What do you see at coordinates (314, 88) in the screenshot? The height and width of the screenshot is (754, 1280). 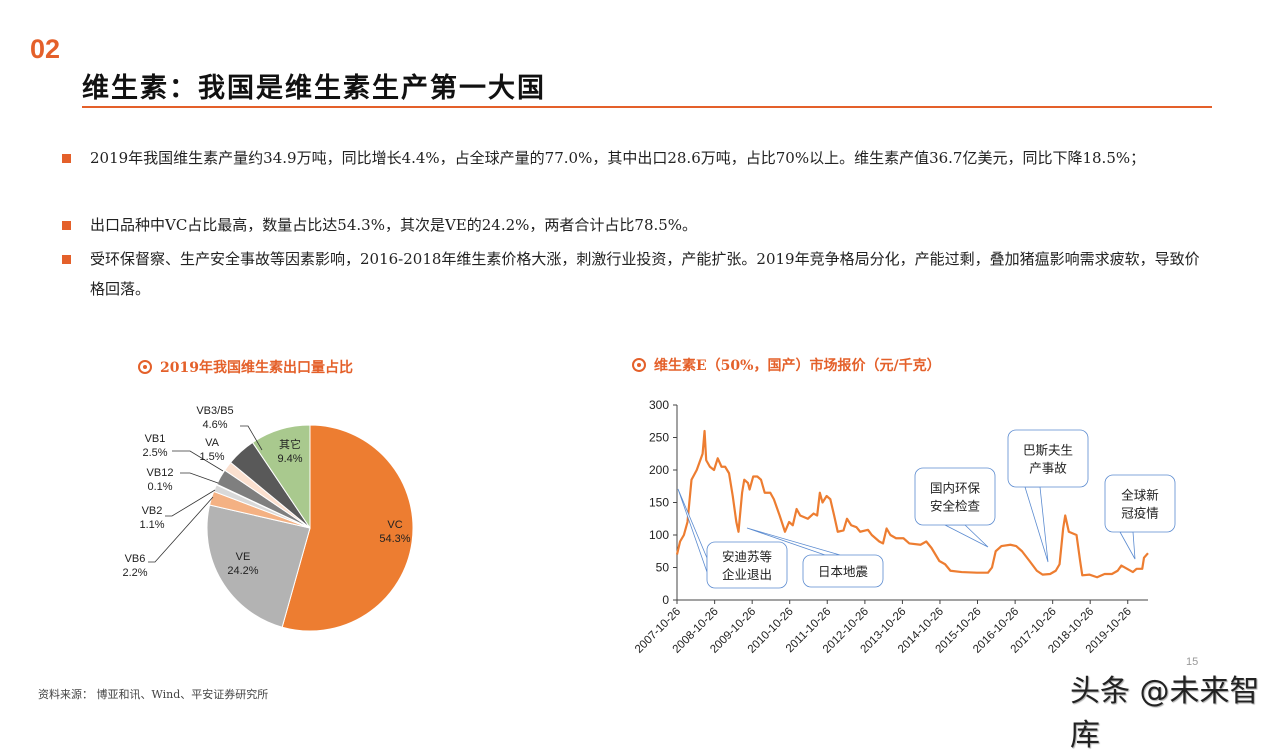 I see `page-title: 维生素：我国是维生素生产第一大国` at bounding box center [314, 88].